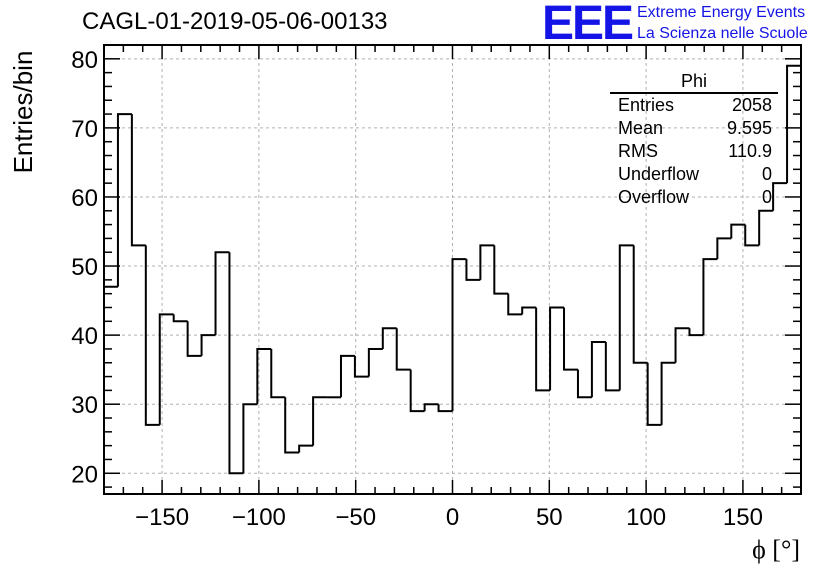  Describe the element at coordinates (84, 129) in the screenshot. I see `y-tick-label: 70` at that location.